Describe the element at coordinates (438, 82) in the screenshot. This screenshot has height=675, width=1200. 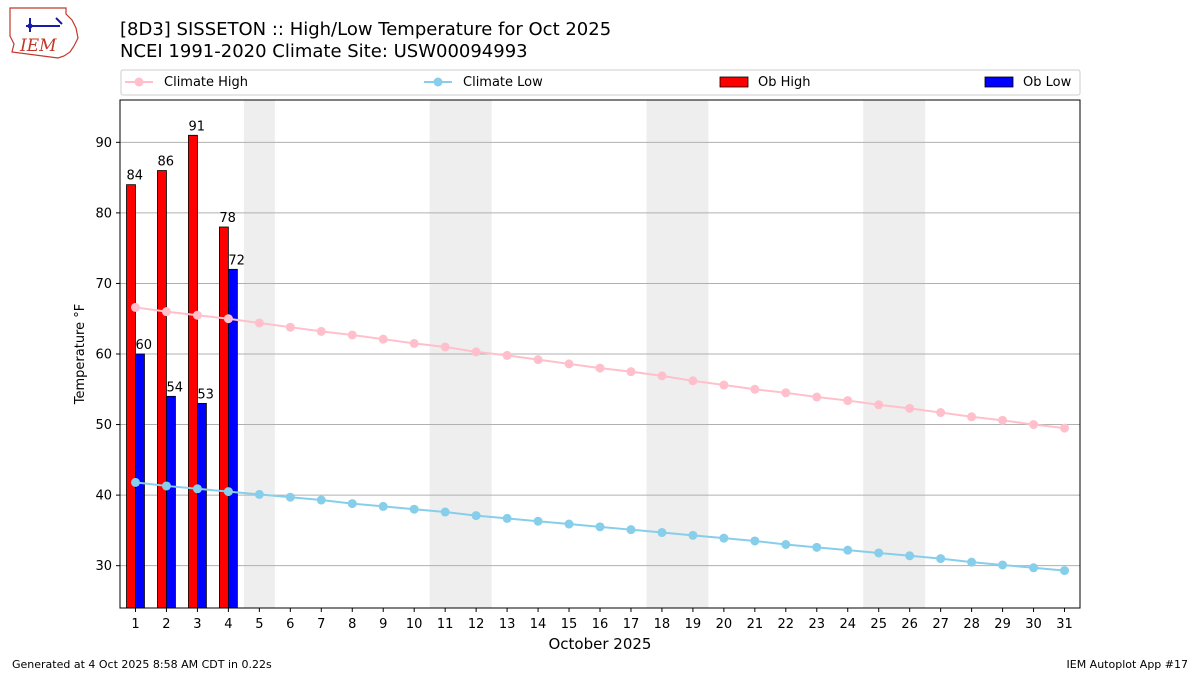
I see `legend-marker-climate-low` at that location.